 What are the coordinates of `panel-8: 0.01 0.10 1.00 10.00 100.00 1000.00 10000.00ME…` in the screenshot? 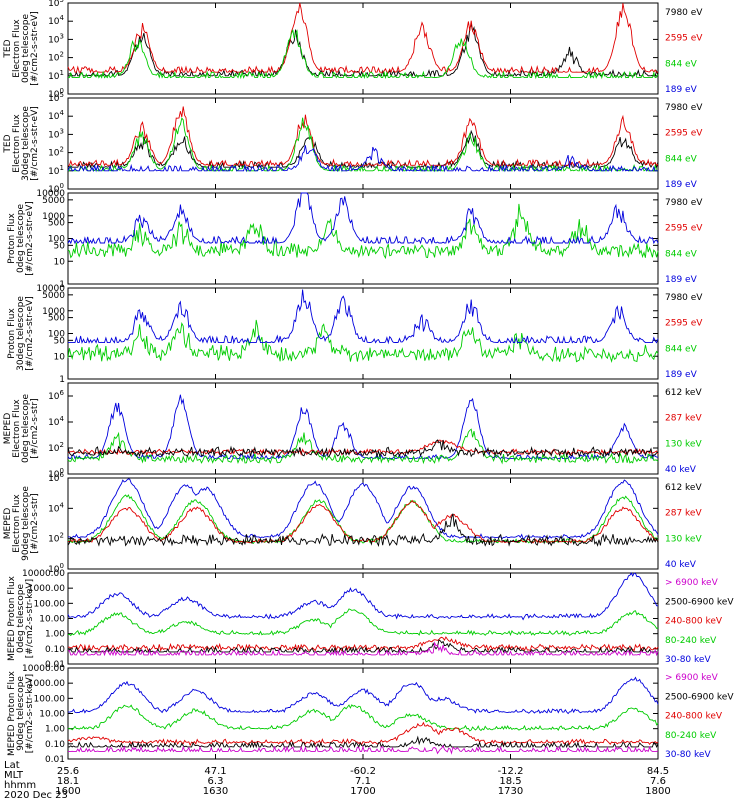 It's located at (370, 714).